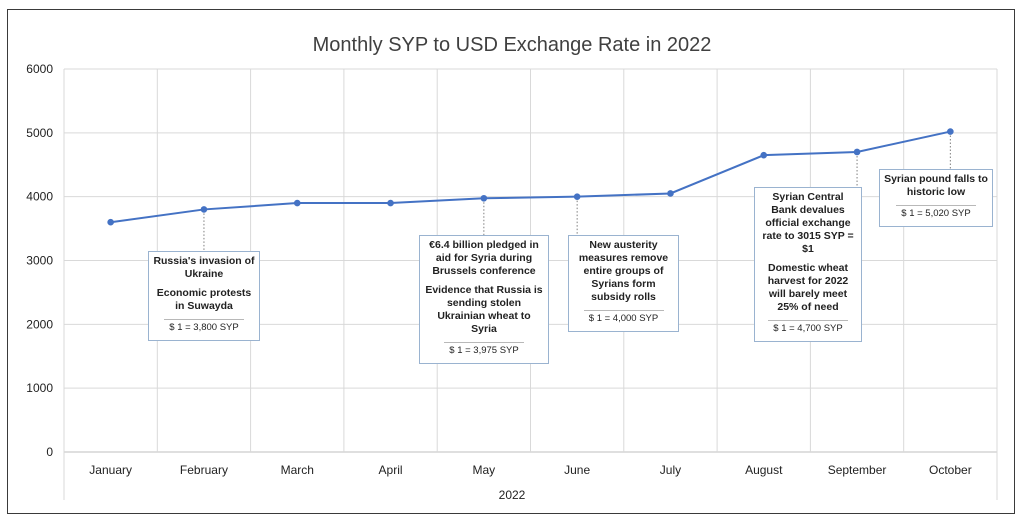 Image resolution: width=1024 pixels, height=527 pixels. Describe the element at coordinates (204, 327) in the screenshot. I see `annotation-value-label: $ 1 = 3,800 SYP` at that location.